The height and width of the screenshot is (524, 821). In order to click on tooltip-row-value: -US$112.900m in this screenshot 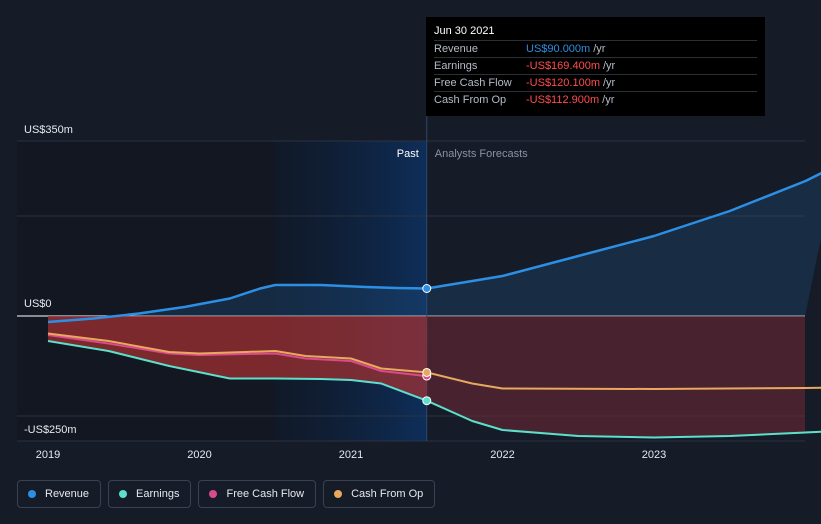, I will do `click(563, 100)`.